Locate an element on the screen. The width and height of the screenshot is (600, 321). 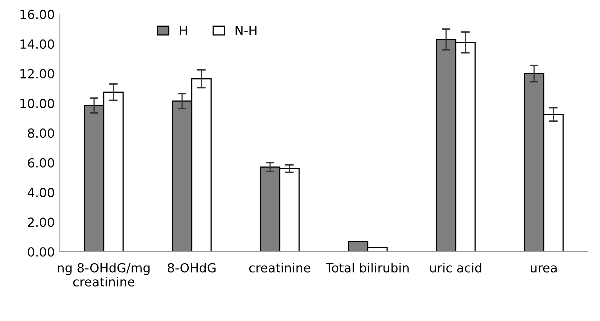
x-tick-label: ng 8-OHdG/mg creatinine is located at coordinates (104, 275).